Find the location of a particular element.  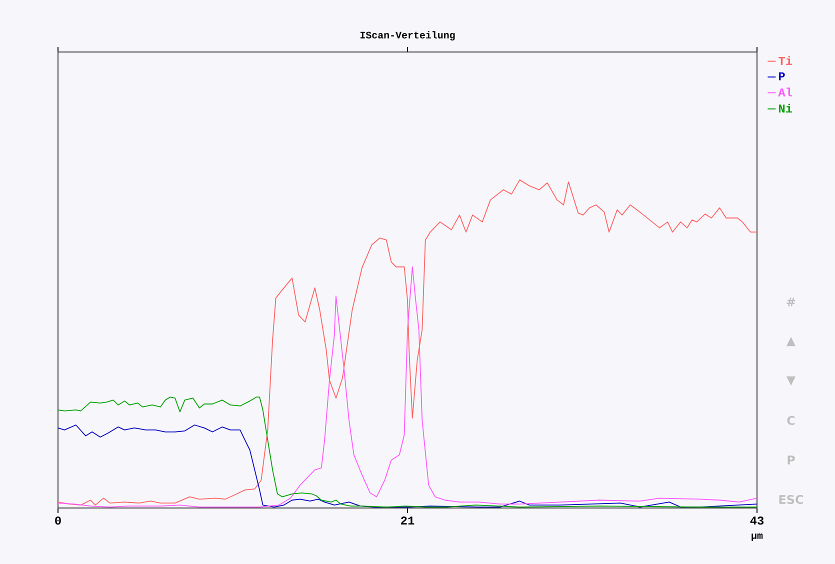

legend-label: P is located at coordinates (781, 76).